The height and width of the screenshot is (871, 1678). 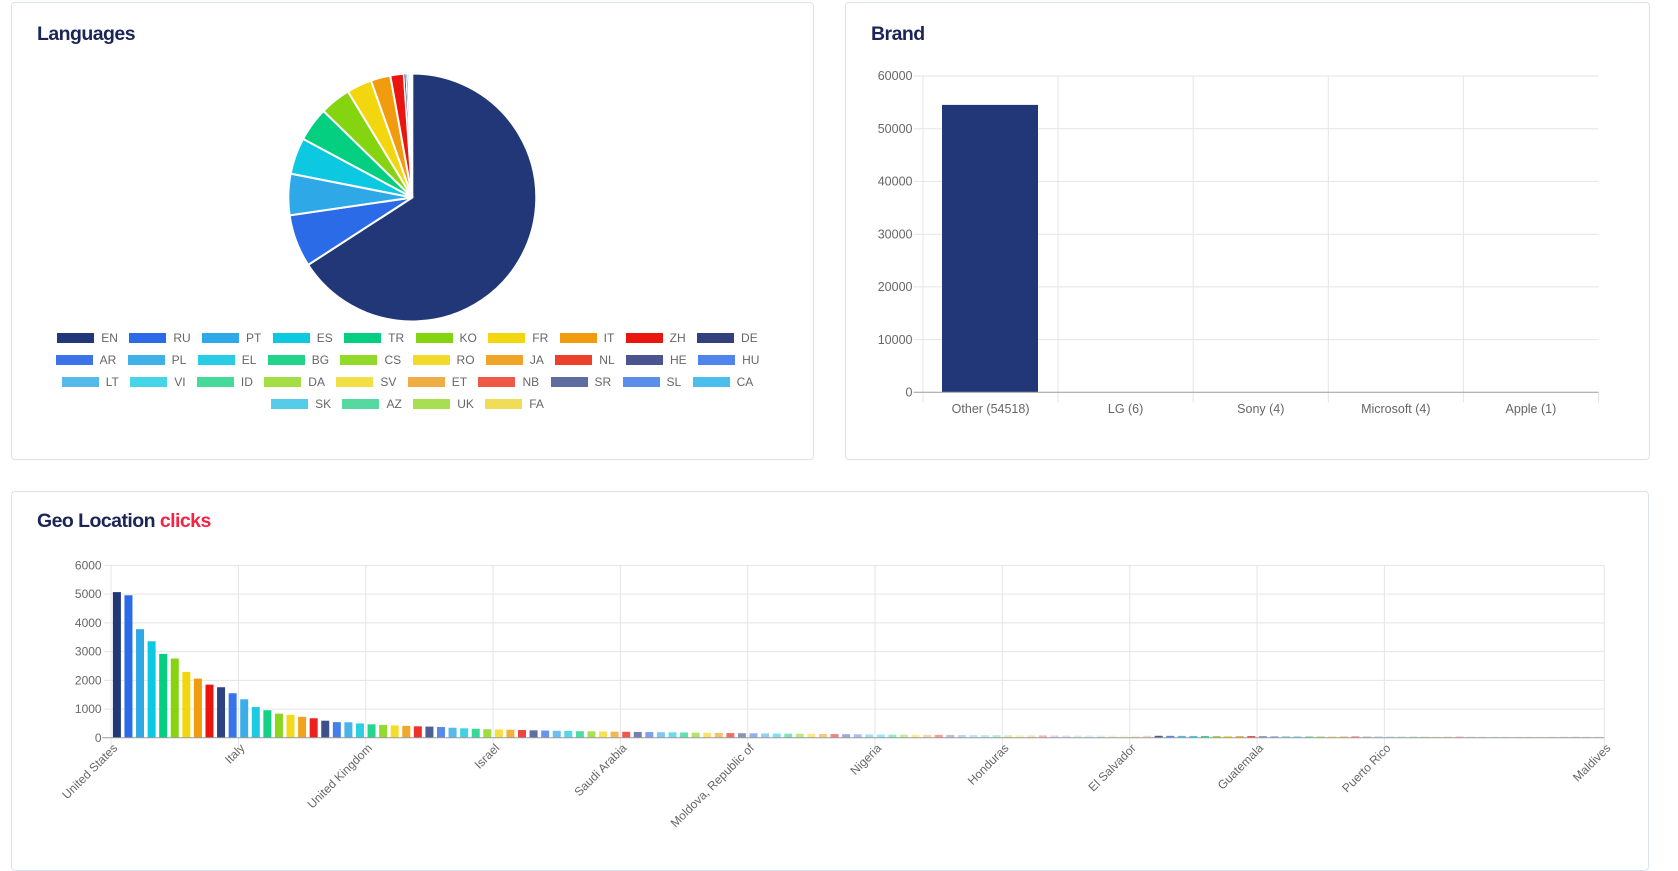 What do you see at coordinates (88, 709) in the screenshot?
I see `svg-text: 1000` at bounding box center [88, 709].